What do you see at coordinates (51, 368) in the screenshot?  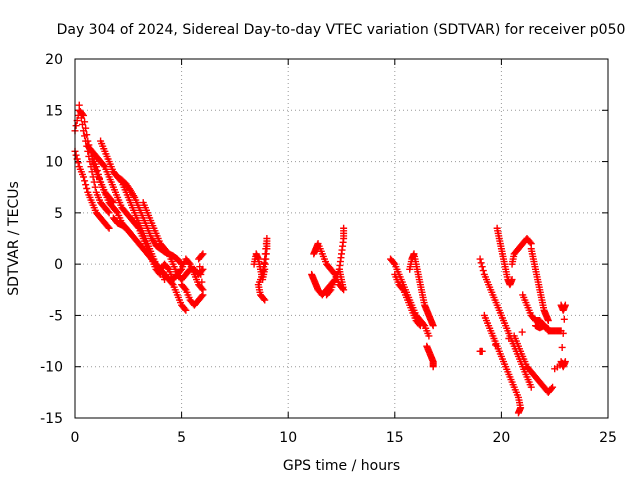 I see `y-tick-label: -10` at bounding box center [51, 368].